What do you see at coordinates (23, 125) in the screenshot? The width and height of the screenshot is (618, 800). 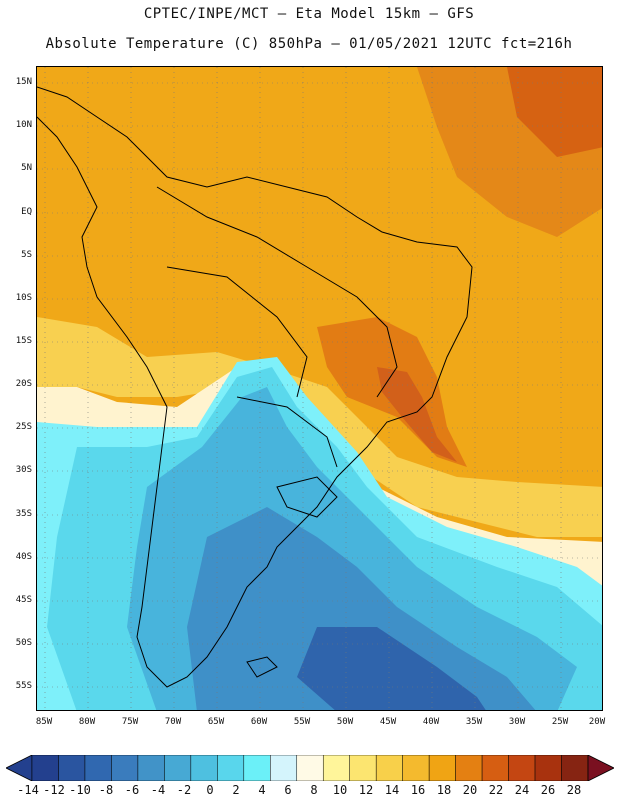 I see `lat-label: 10N` at bounding box center [23, 125].